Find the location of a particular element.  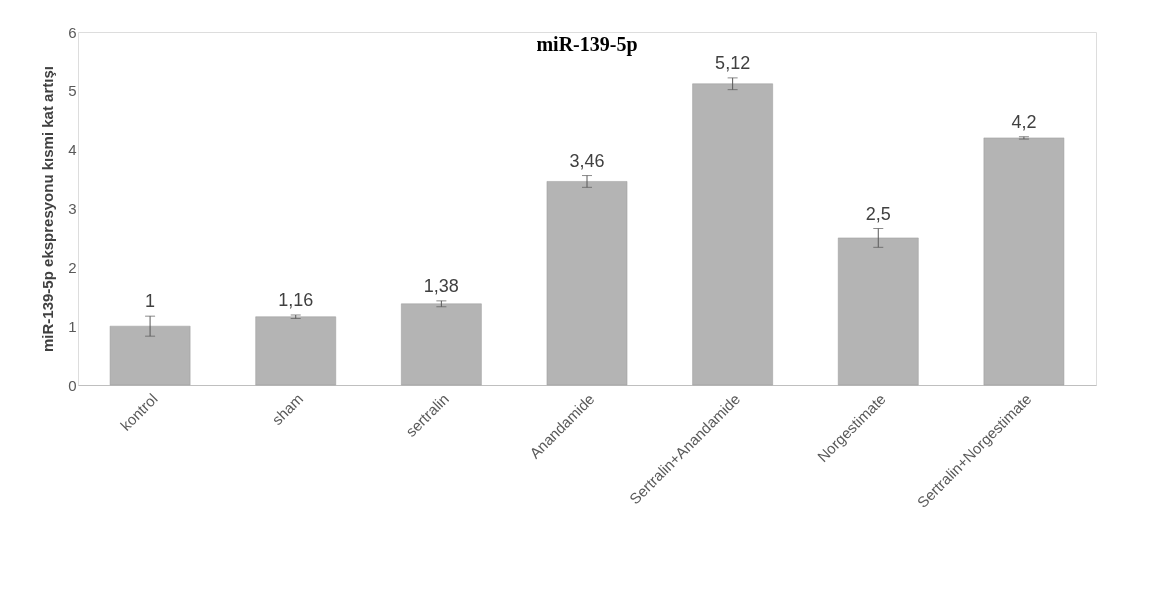

data-label: 1,16 is located at coordinates (296, 299).